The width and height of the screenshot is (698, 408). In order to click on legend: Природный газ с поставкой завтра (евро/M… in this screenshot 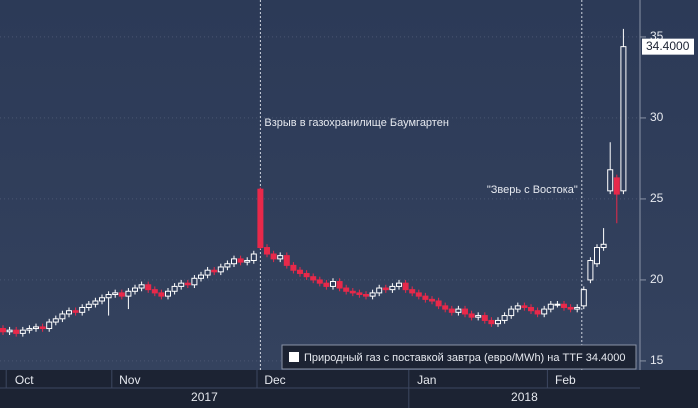, I will do `click(459, 357)`.